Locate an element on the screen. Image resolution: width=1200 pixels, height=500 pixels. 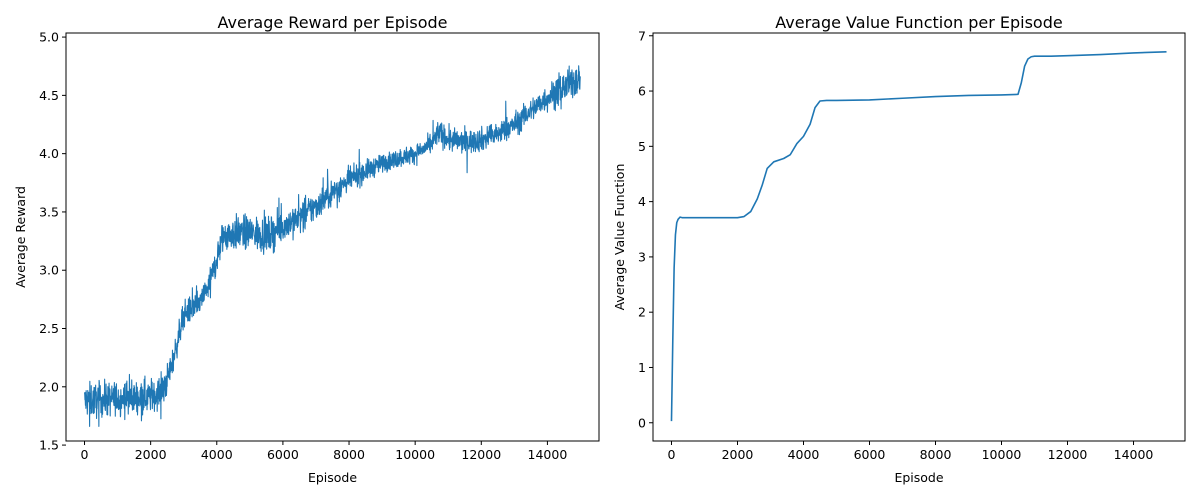
y-axis-label: Average Reward is located at coordinates (20, 237).